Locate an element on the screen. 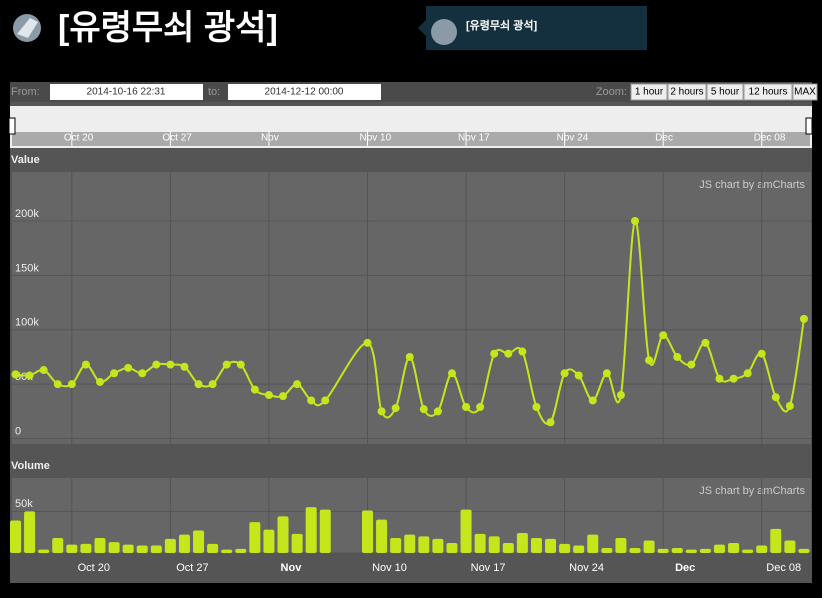 Image resolution: width=822 pixels, height=598 pixels. scroll-handle-left is located at coordinates (12, 126).